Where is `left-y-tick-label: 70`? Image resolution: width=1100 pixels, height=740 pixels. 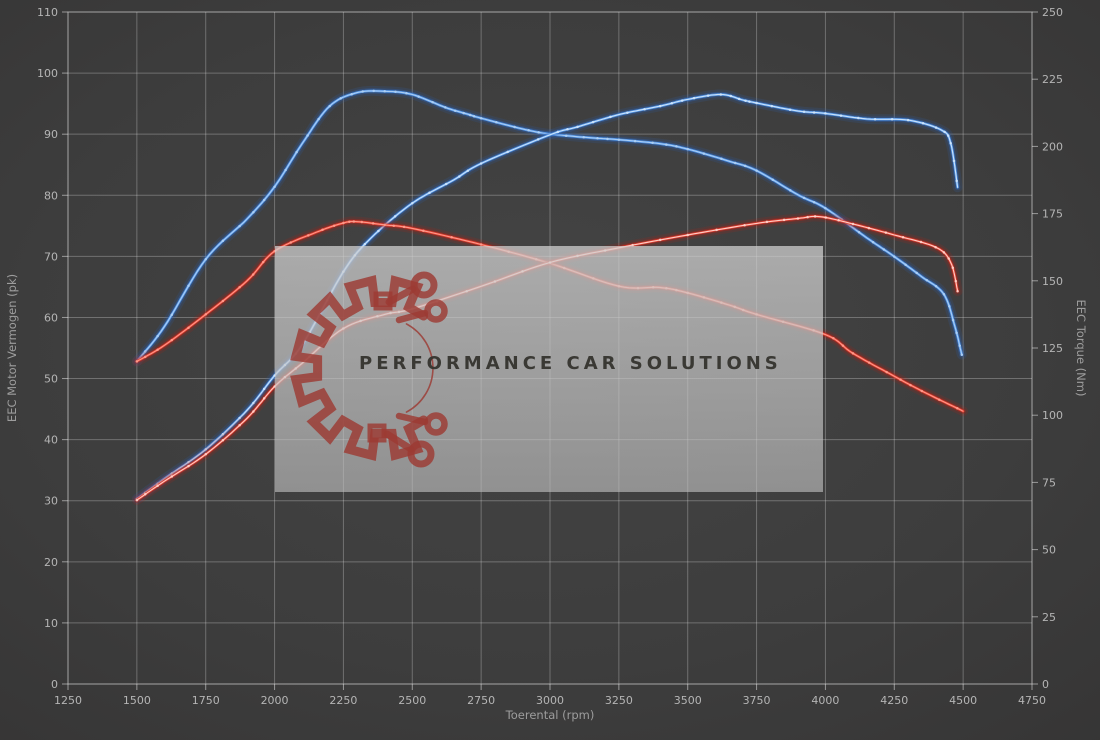 left-y-tick-label: 70 is located at coordinates (51, 256).